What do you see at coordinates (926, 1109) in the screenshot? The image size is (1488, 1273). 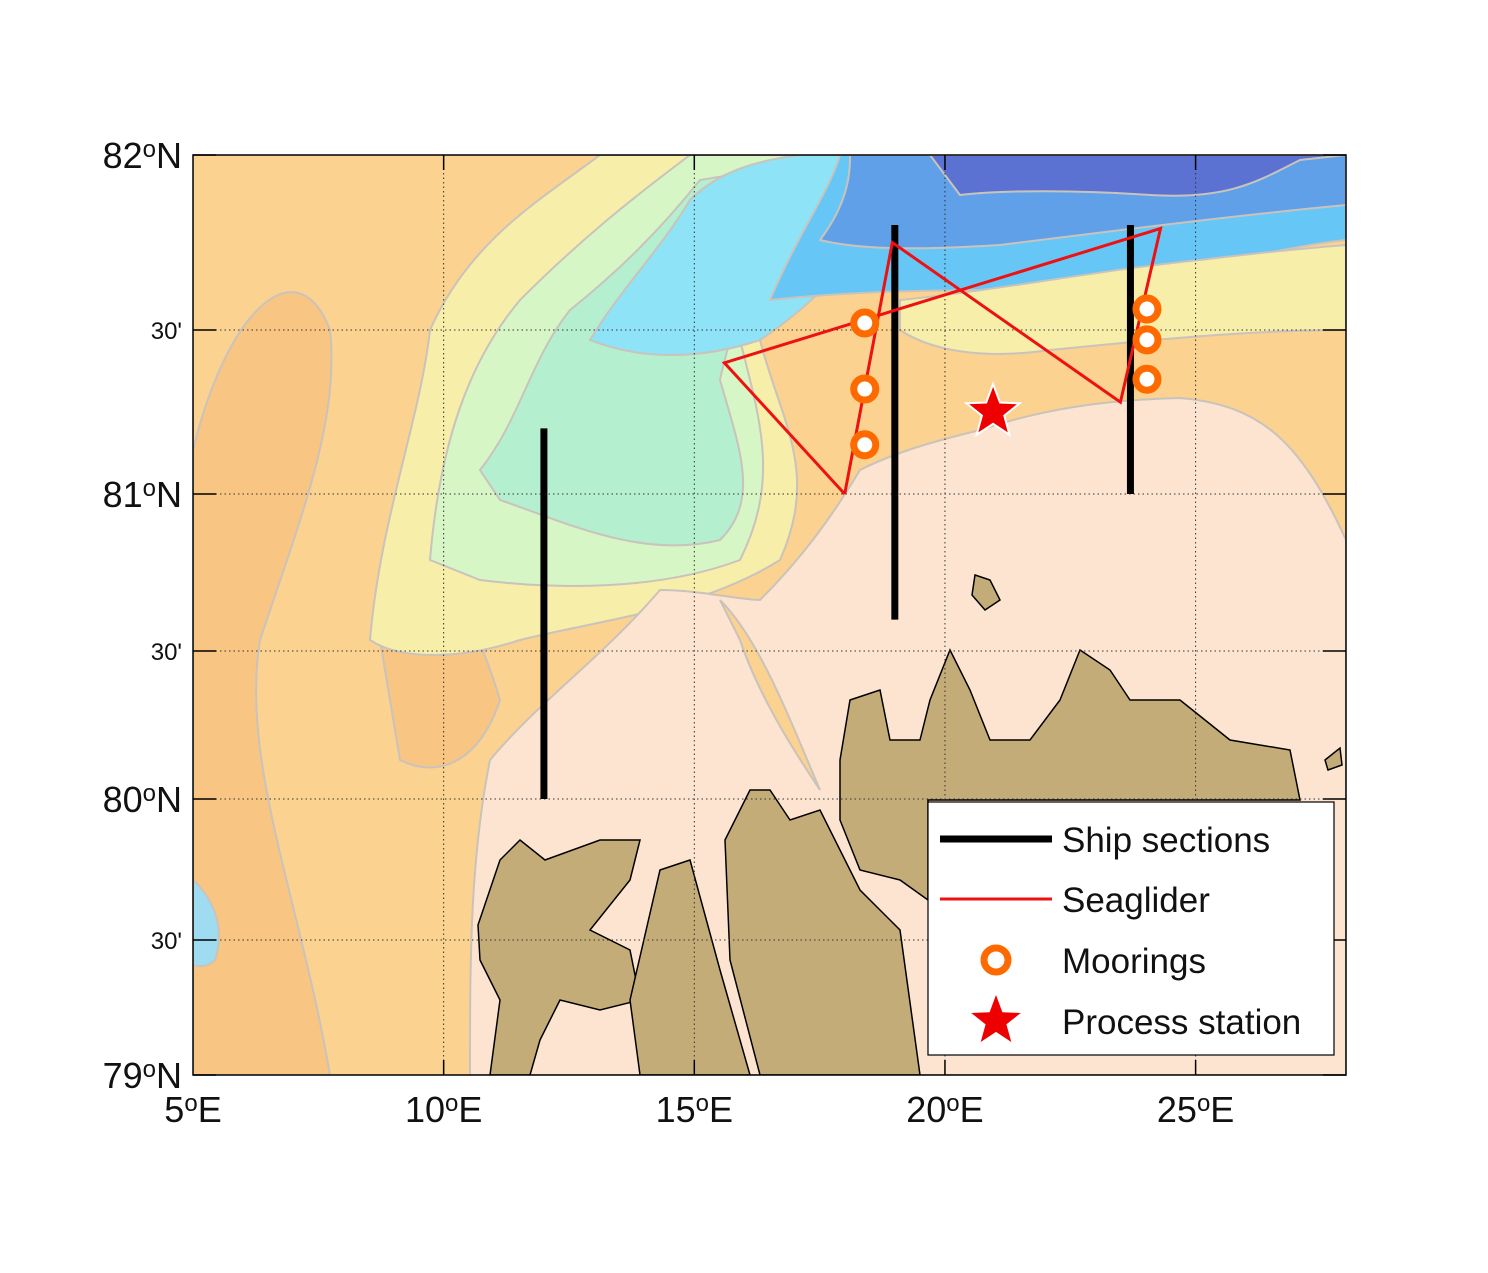 I see `x-tick-value: 20` at bounding box center [926, 1109].